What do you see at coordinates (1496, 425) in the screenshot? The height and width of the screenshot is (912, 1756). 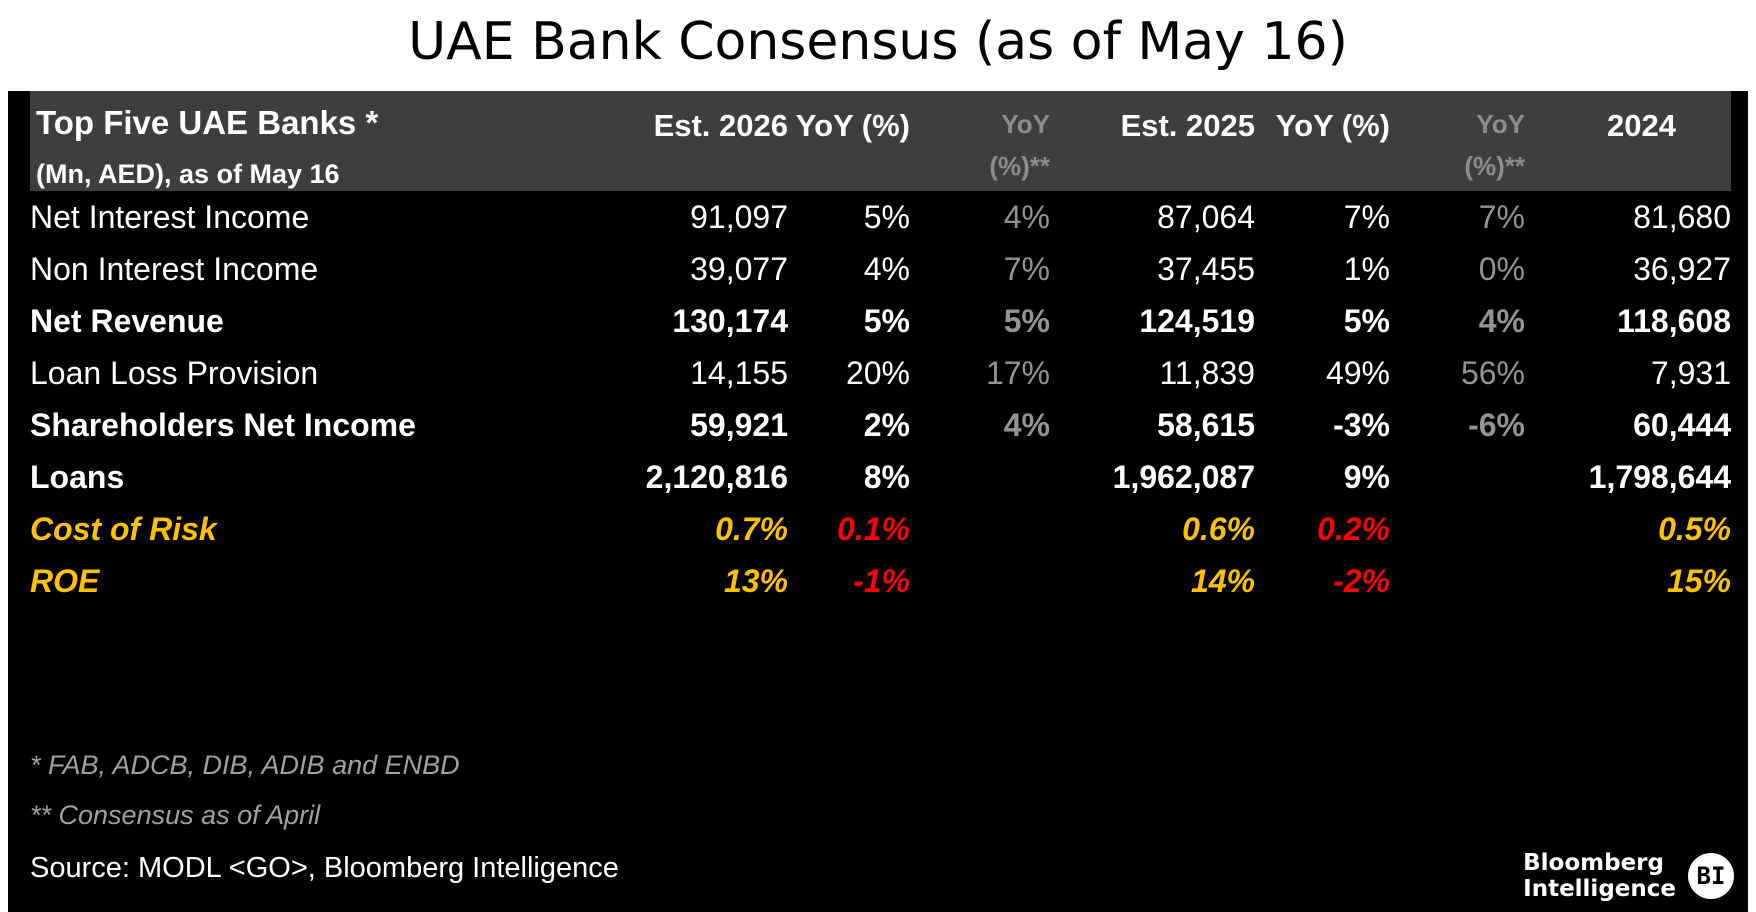 I see `cell: -6%` at bounding box center [1496, 425].